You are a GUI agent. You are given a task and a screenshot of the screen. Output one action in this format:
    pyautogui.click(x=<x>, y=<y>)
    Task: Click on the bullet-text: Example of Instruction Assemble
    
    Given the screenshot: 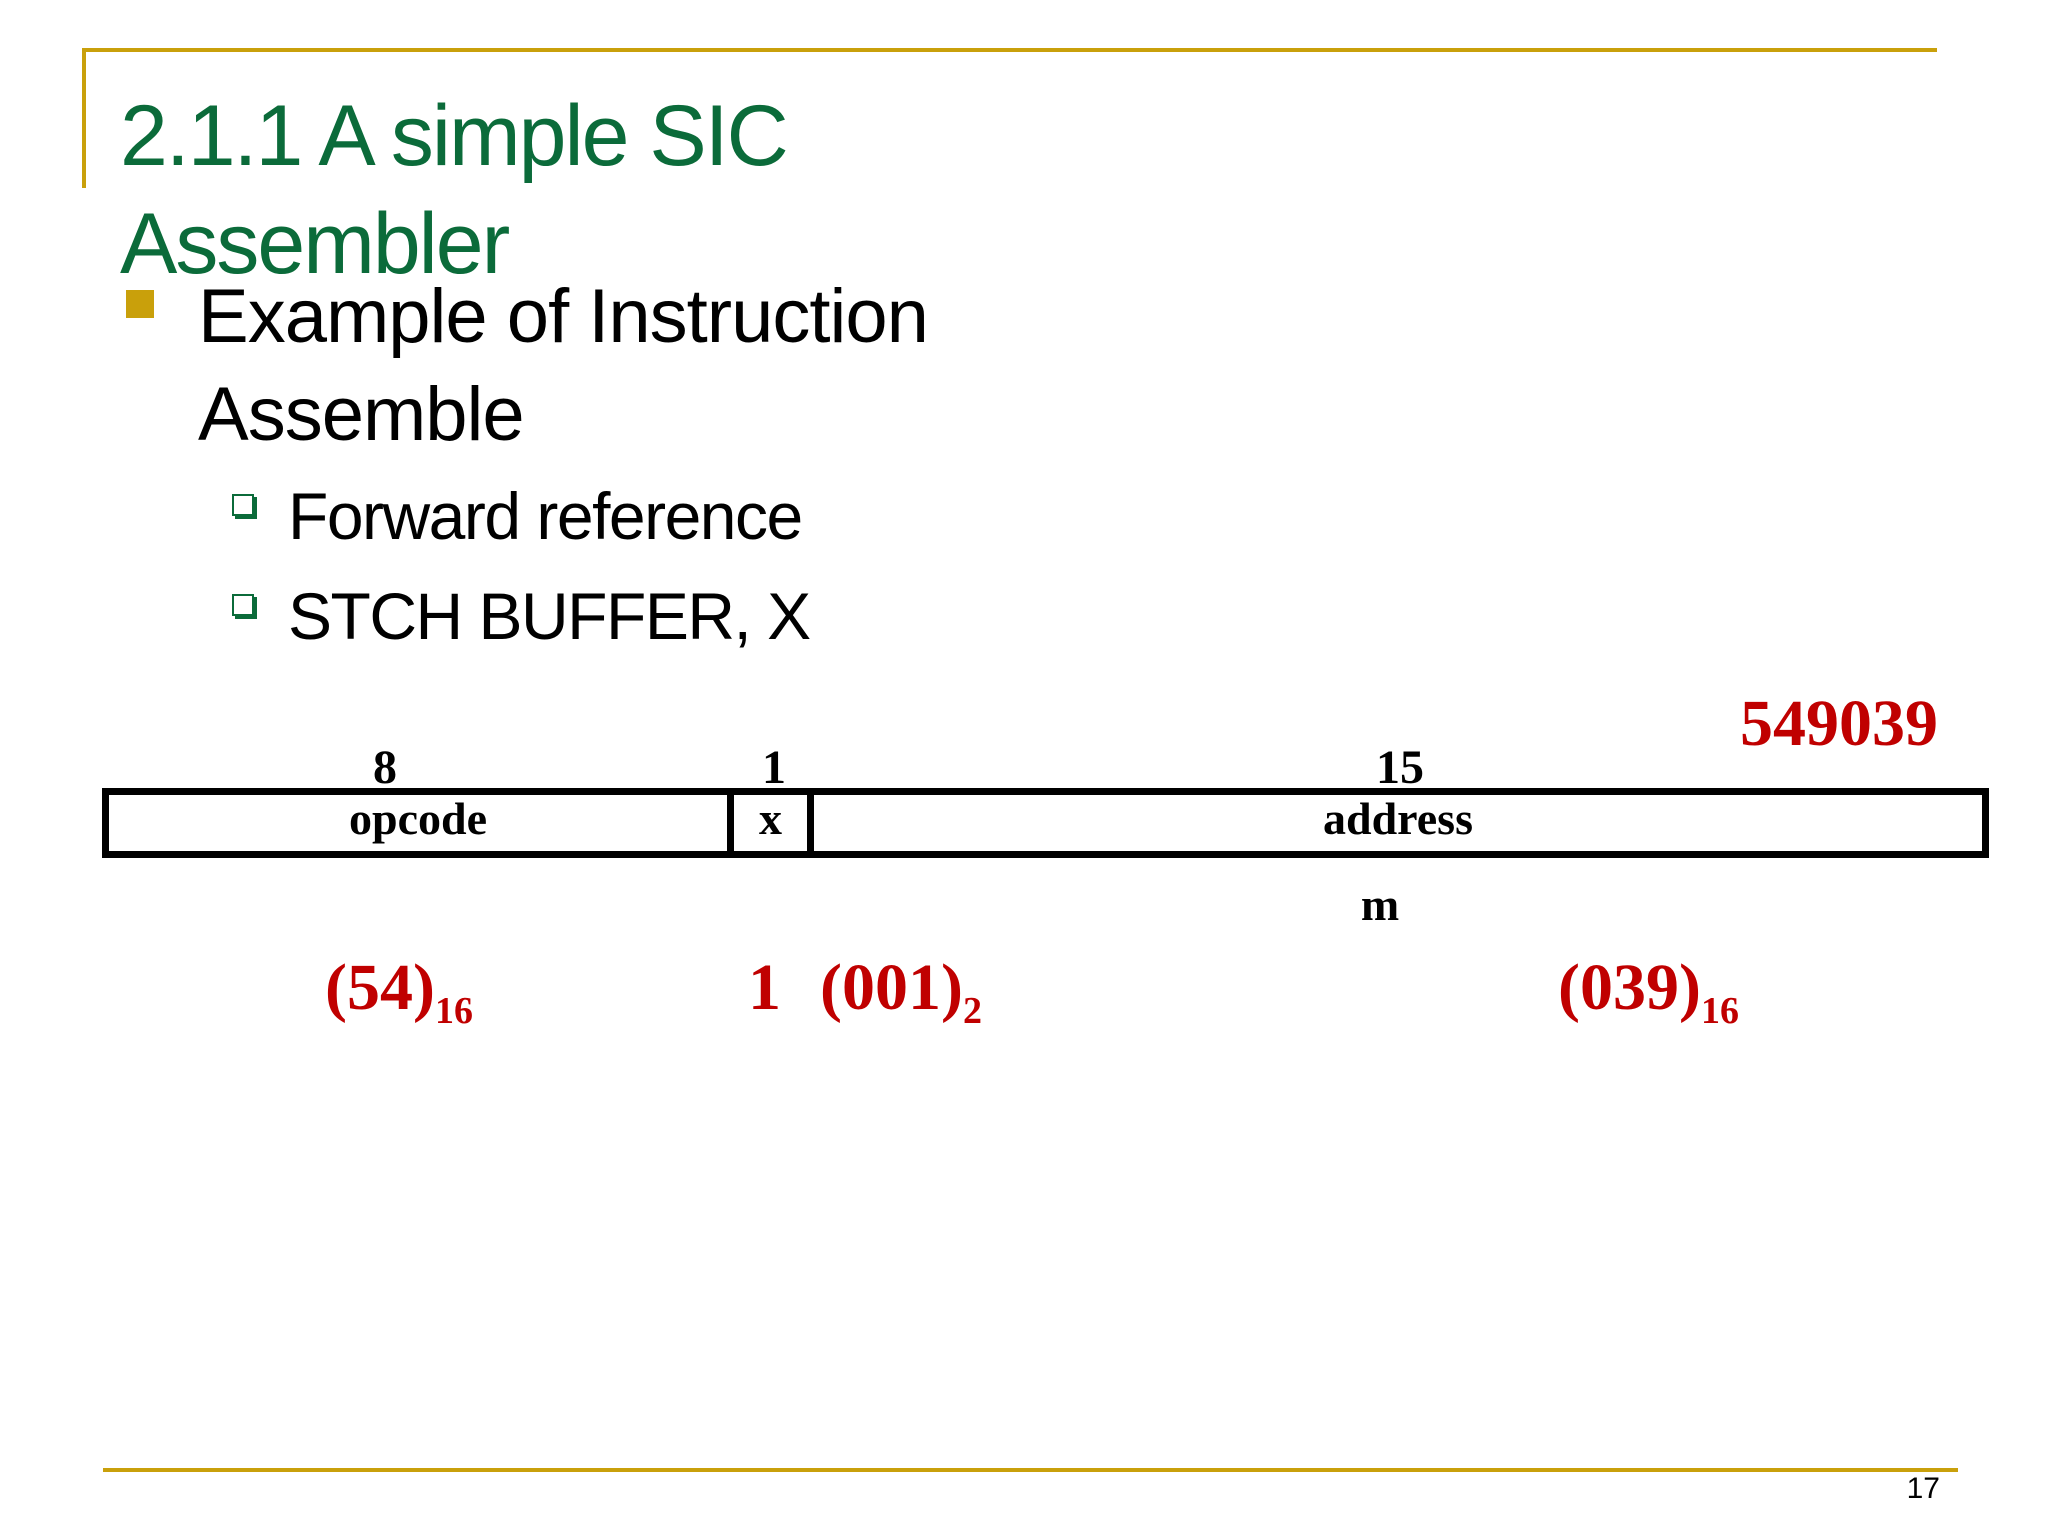 What is the action you would take?
    pyautogui.click(x=563, y=365)
    